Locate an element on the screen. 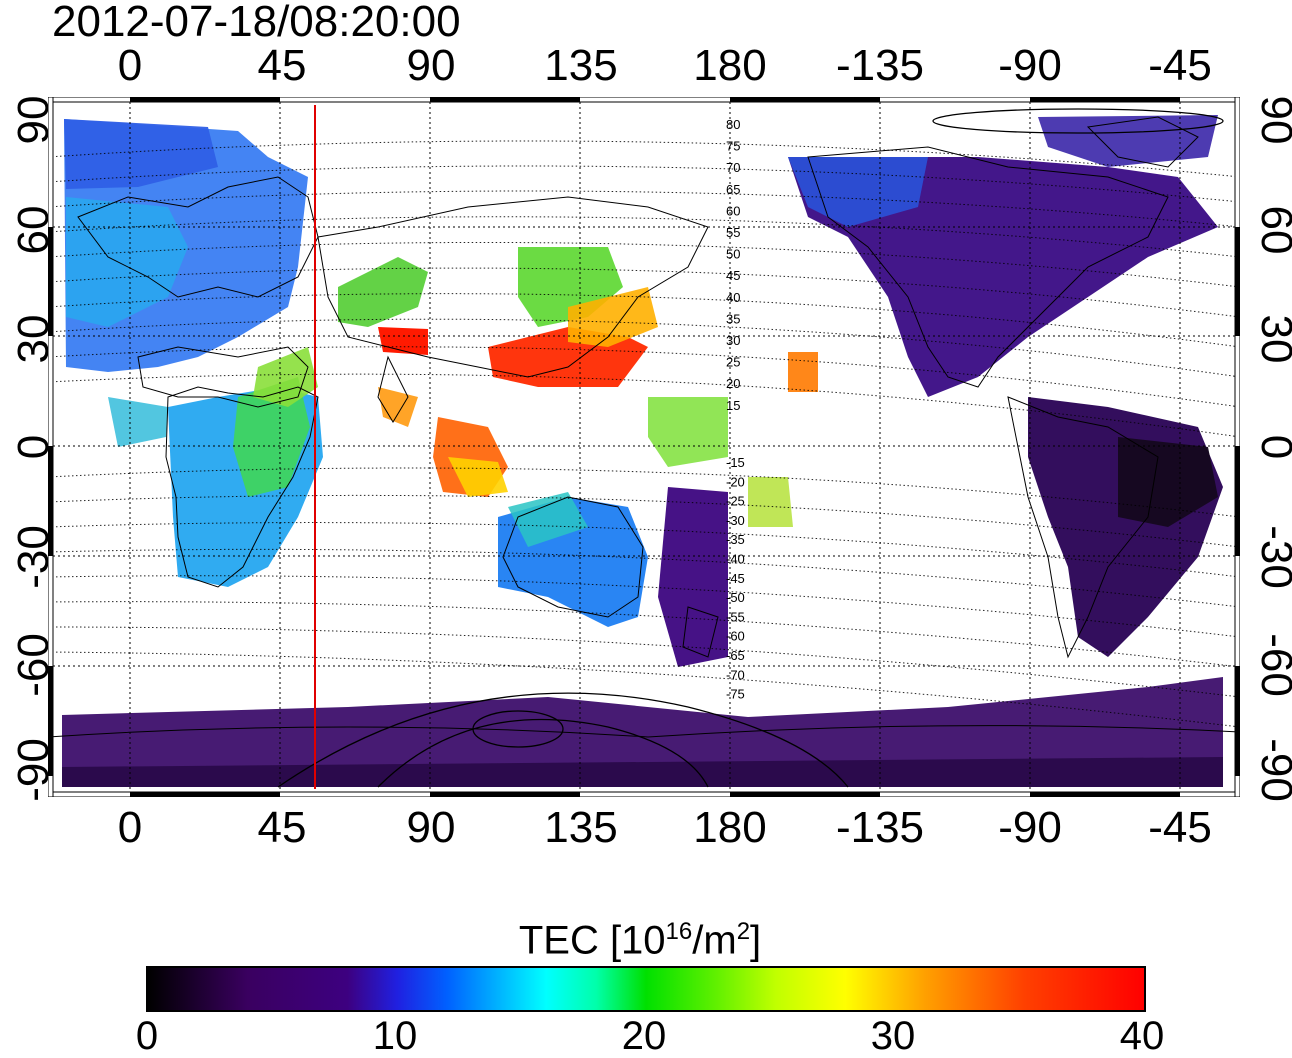 The width and height of the screenshot is (1292, 1058). lat-tick-right: -30 is located at coordinates (1272, 557).